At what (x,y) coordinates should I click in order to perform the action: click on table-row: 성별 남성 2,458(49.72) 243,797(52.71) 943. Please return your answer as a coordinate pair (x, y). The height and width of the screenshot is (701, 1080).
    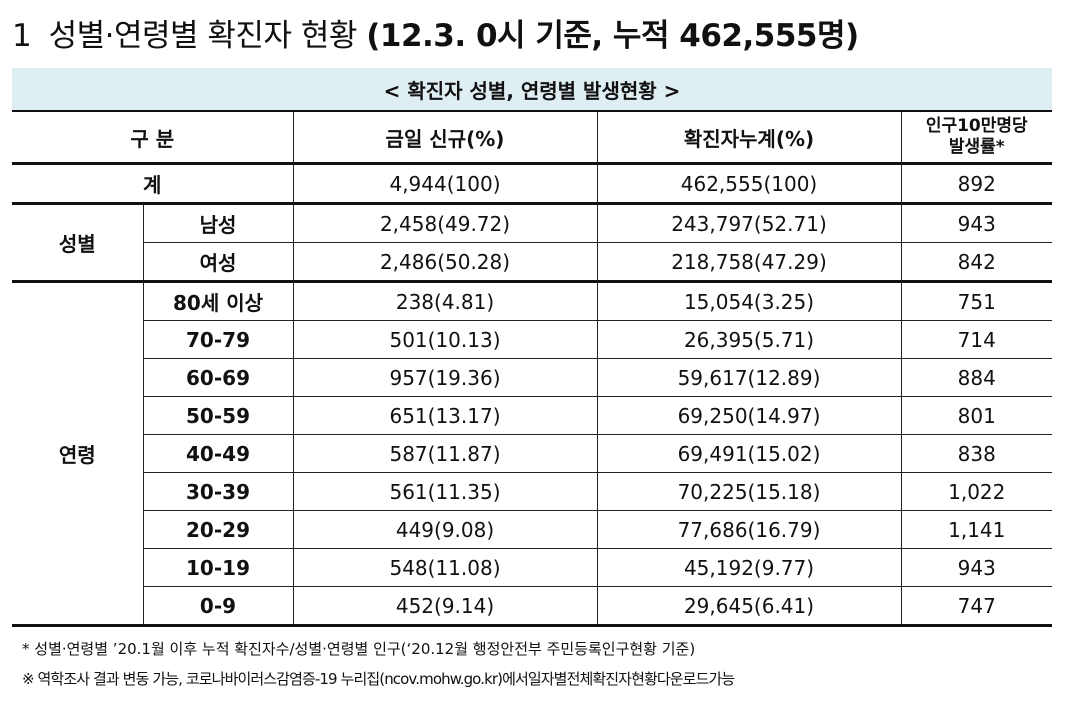
    Looking at the image, I should click on (532, 243).